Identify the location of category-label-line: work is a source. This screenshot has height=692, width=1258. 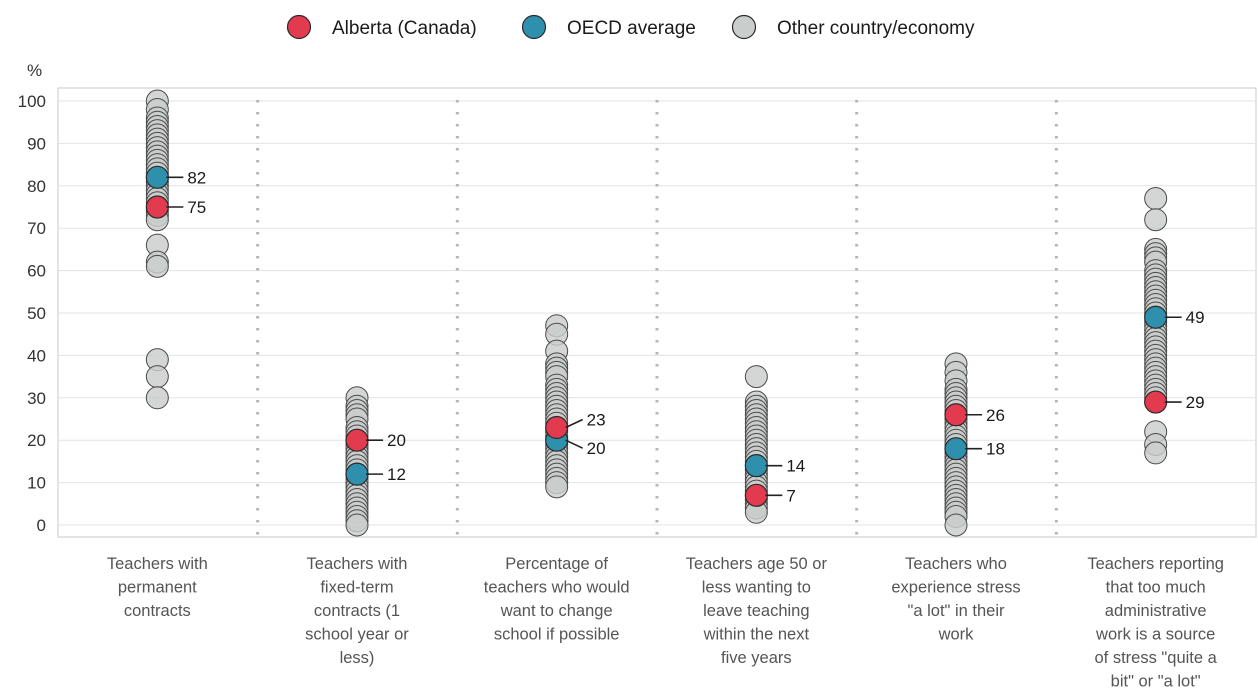
(1155, 635).